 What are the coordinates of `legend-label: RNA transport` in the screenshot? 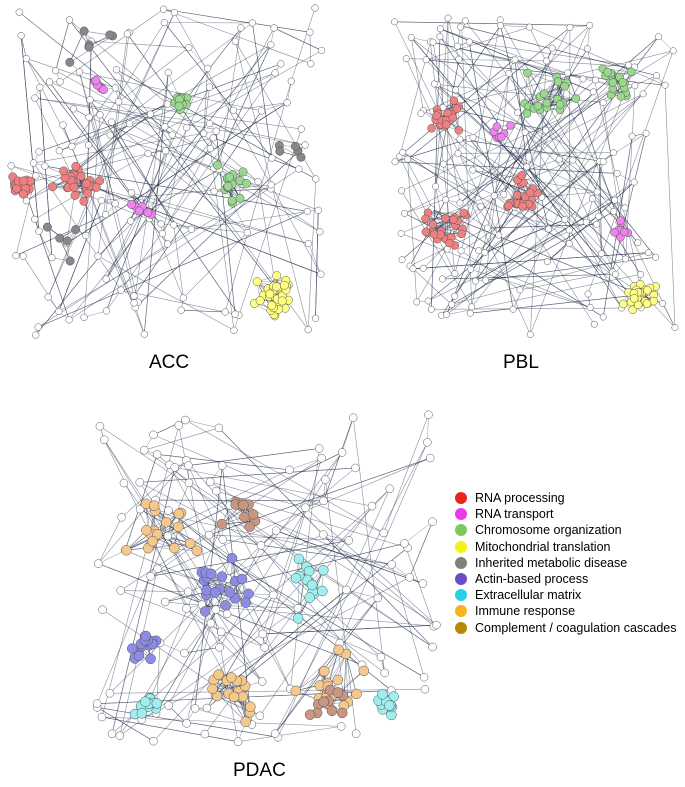 It's located at (514, 514).